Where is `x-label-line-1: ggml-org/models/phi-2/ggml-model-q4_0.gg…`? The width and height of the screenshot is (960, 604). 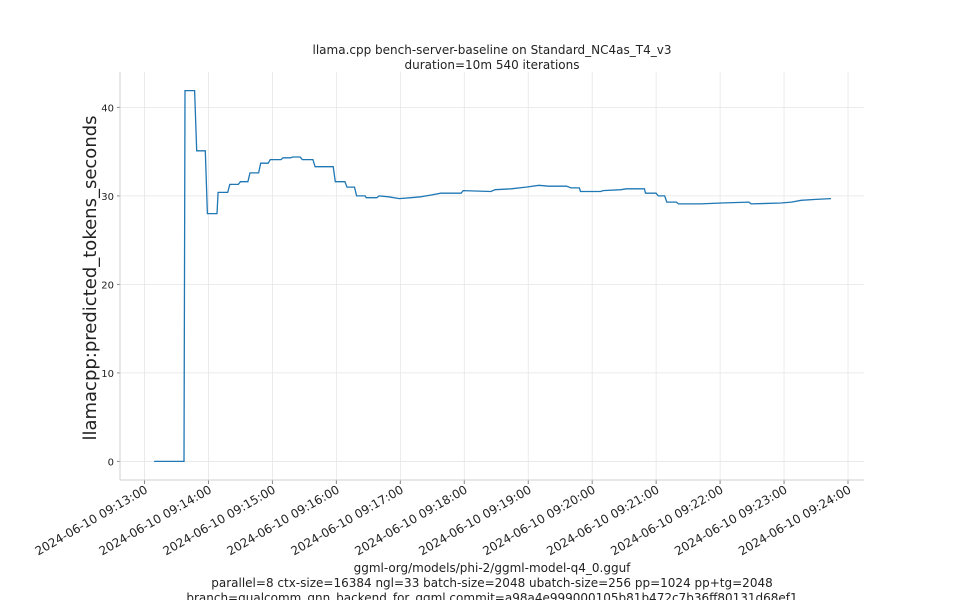
x-label-line-1: ggml-org/models/phi-2/ggml-model-q4_0.gg… is located at coordinates (493, 568).